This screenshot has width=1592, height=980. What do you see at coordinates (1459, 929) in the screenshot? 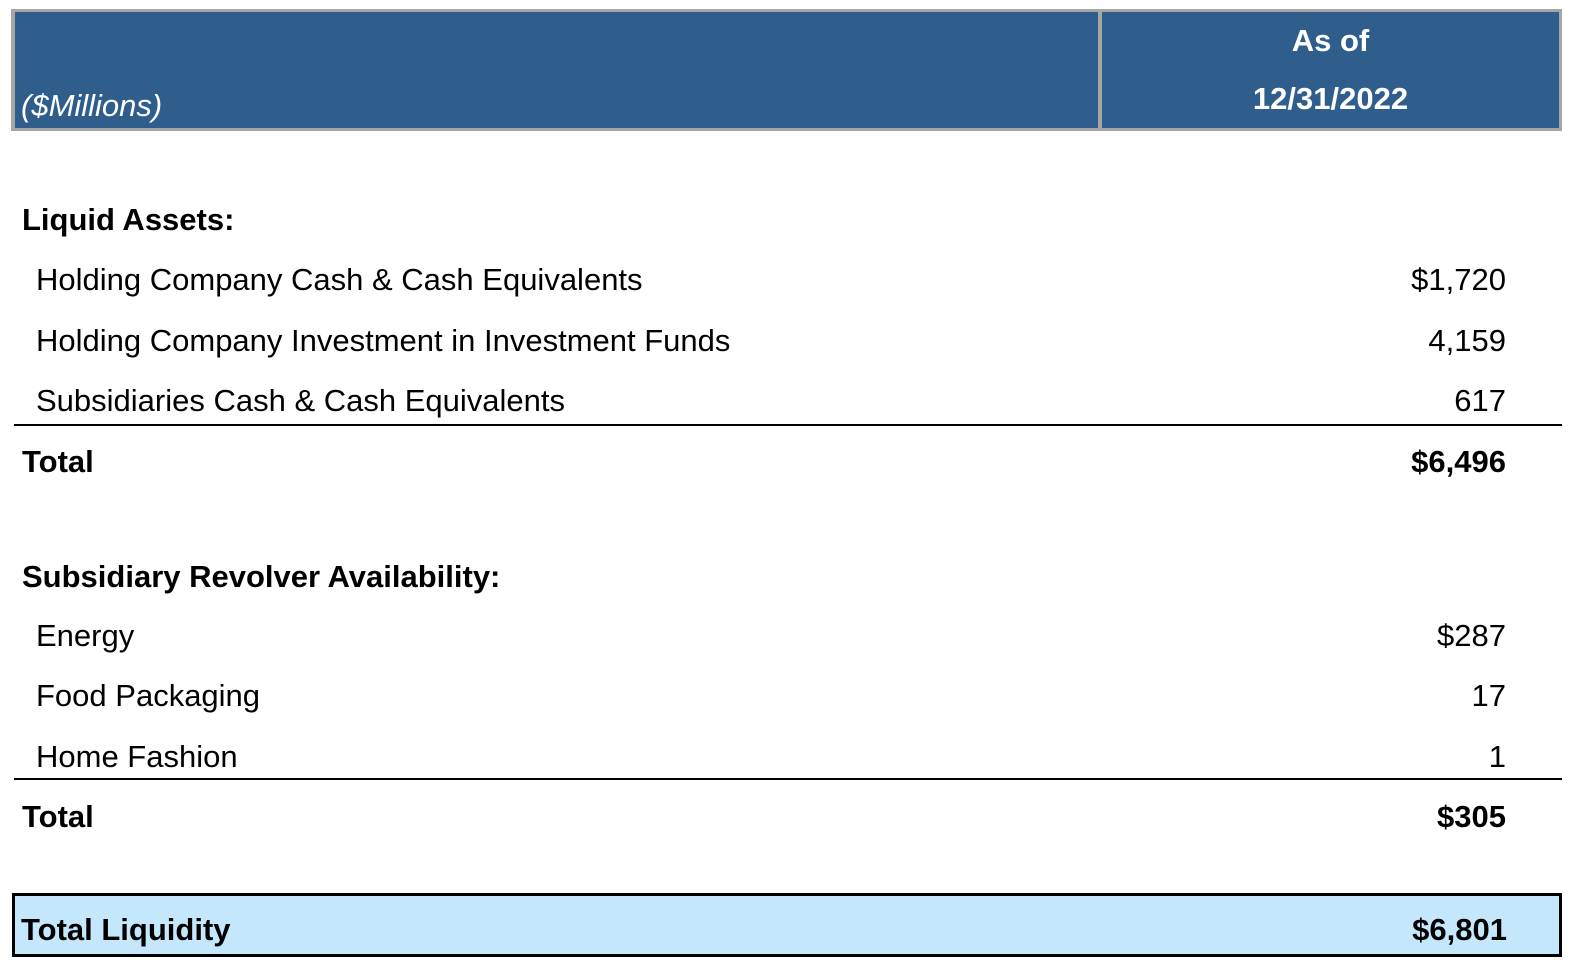
I see `total-liquidity-value: $6,801` at bounding box center [1459, 929].